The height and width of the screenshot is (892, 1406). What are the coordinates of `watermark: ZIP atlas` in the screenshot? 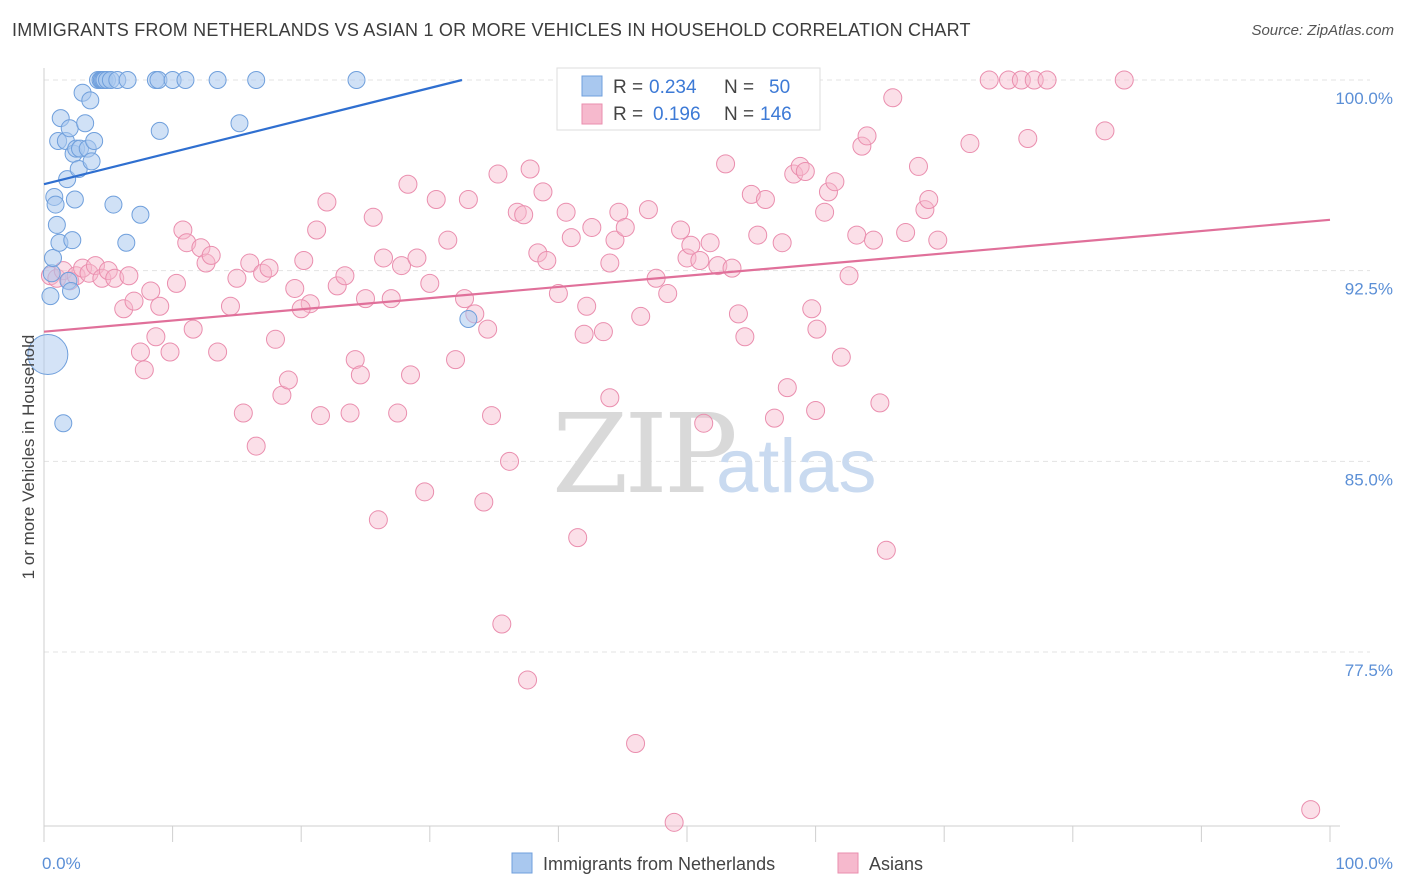 It's located at (714, 454).